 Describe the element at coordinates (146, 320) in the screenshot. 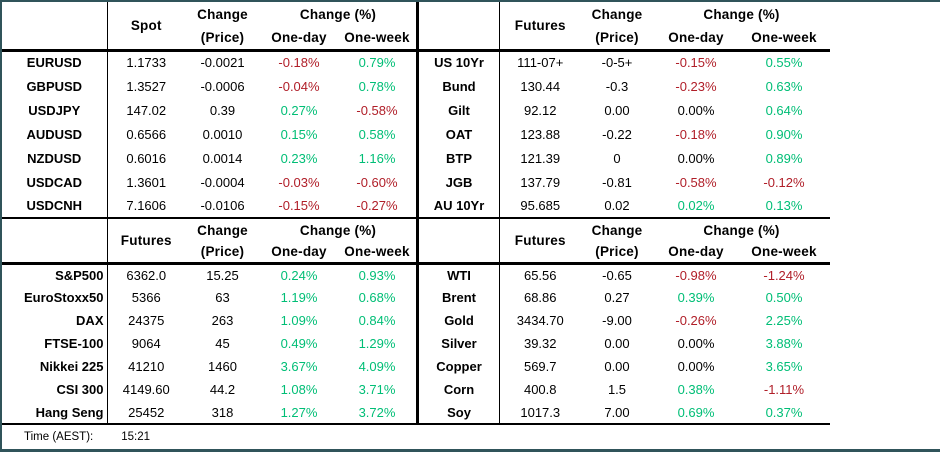

I see `price-value: 24375` at that location.